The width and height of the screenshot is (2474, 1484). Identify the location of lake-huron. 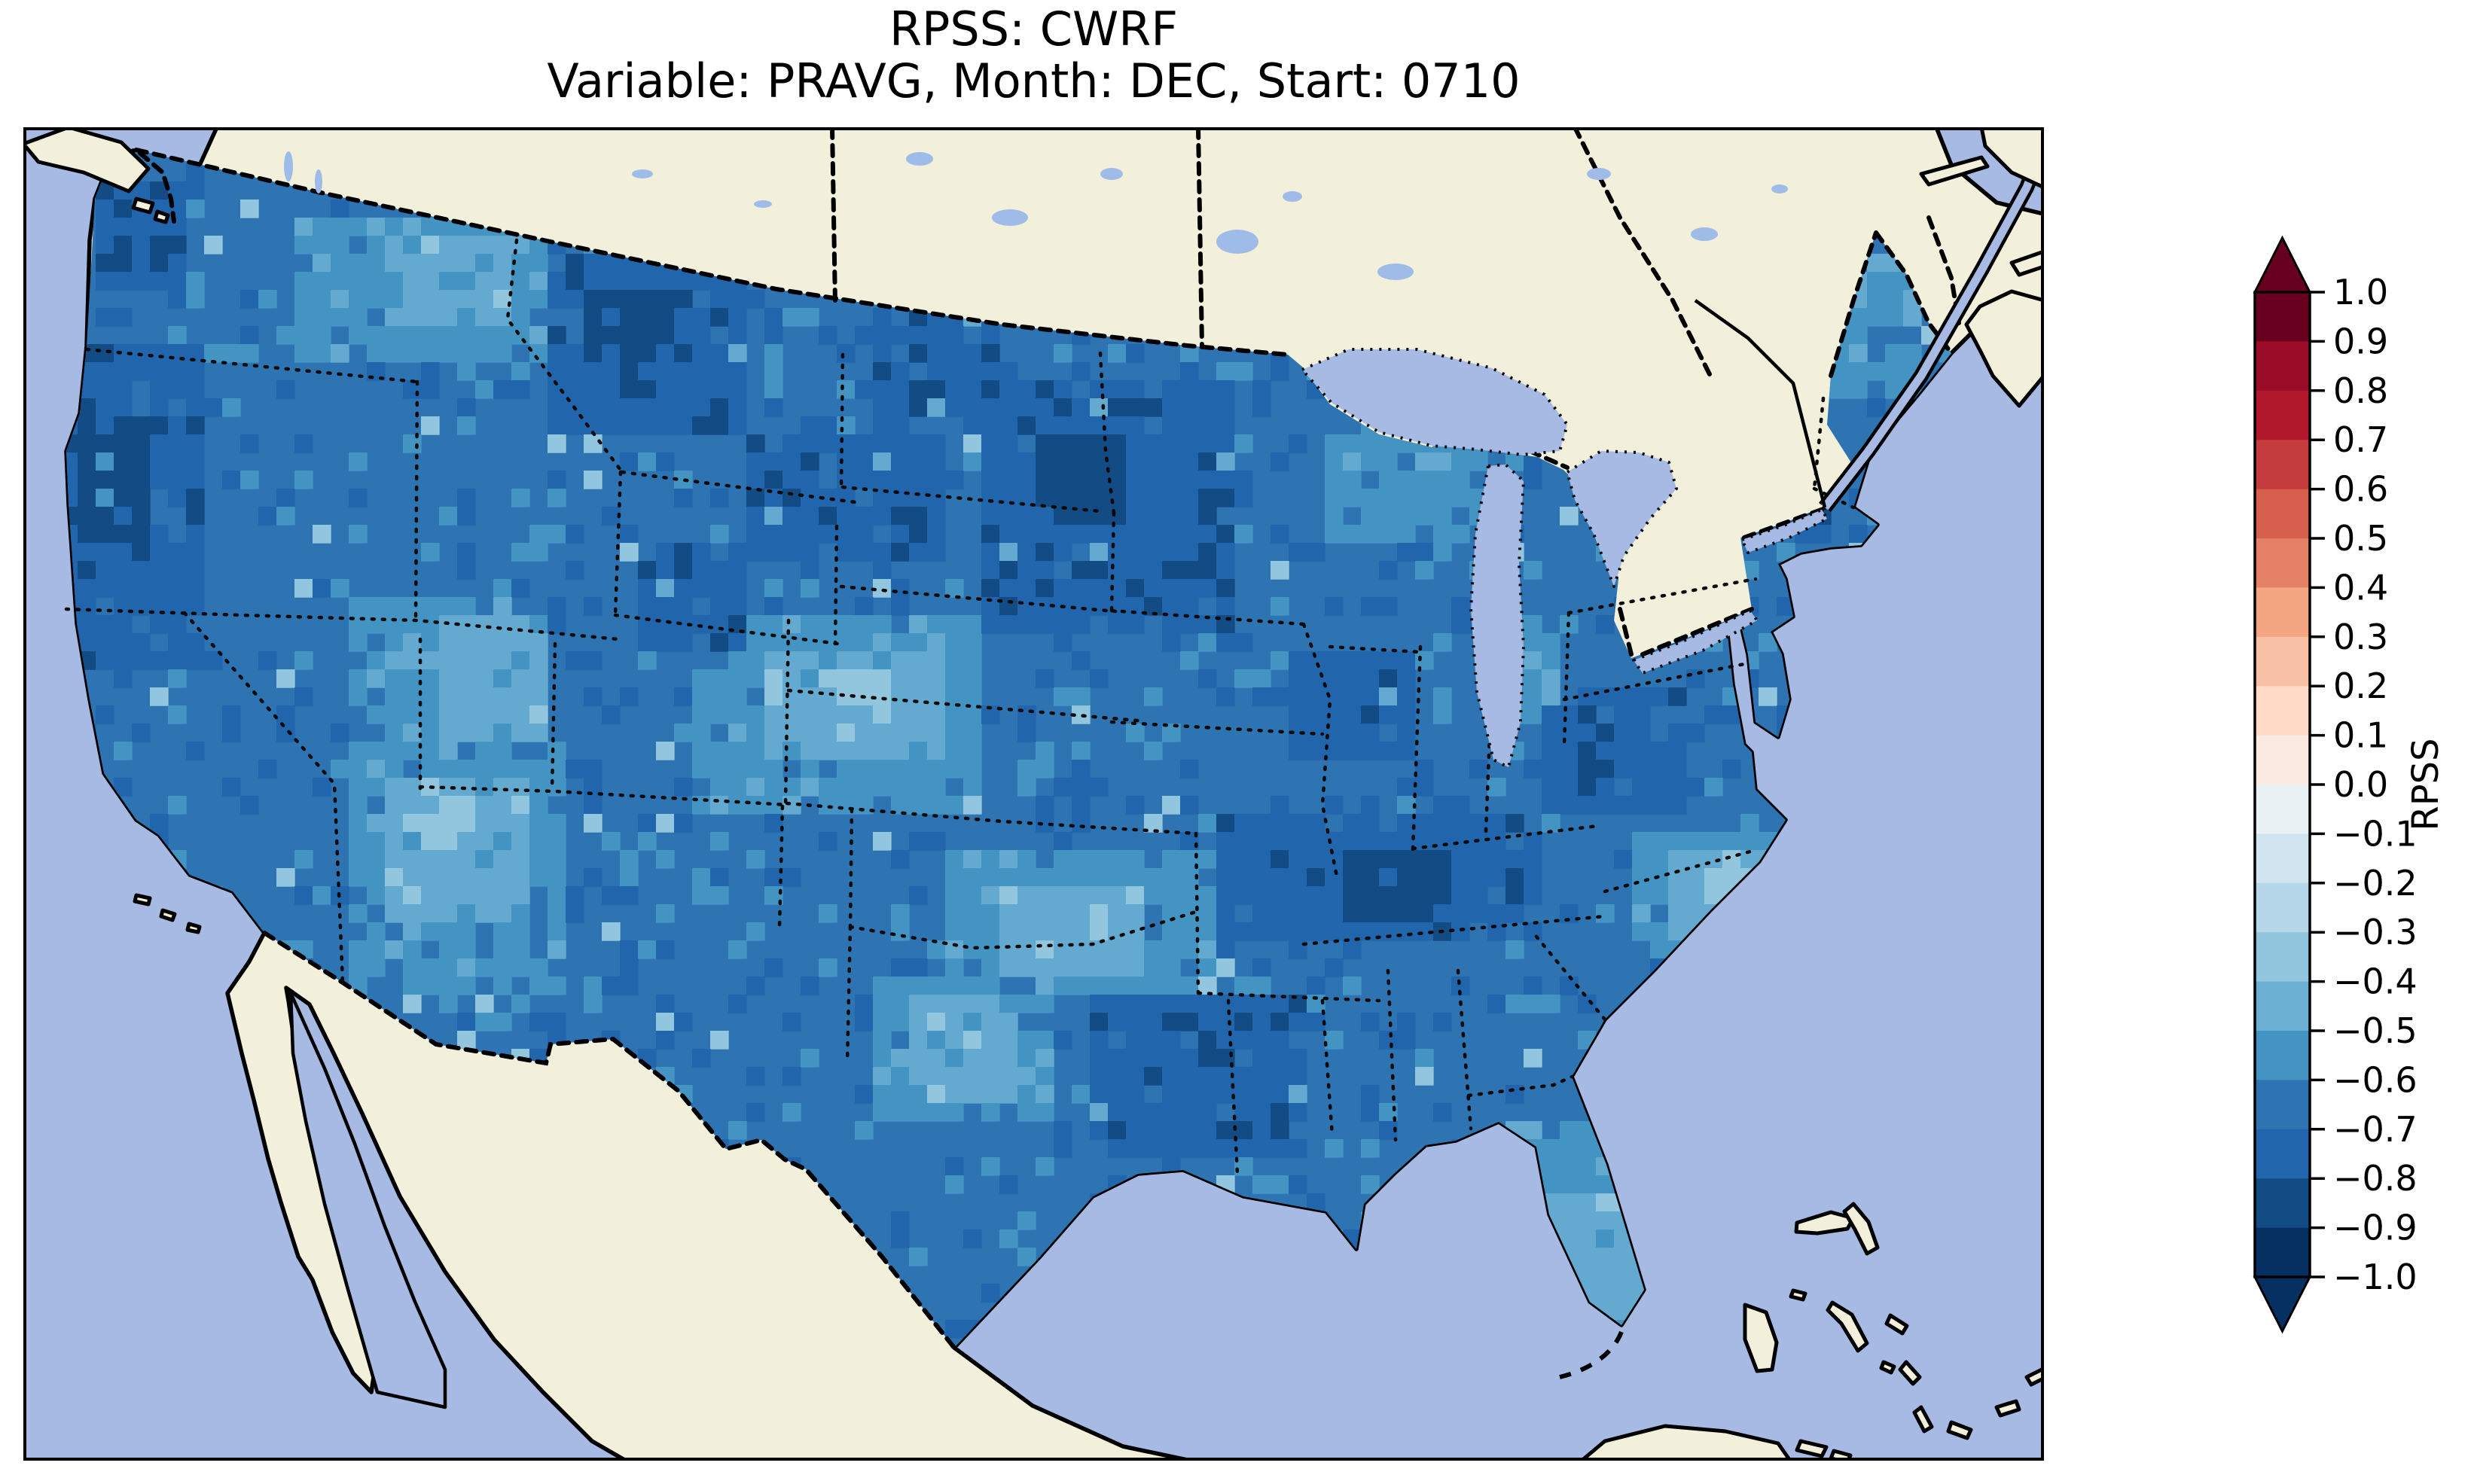
(1622, 518).